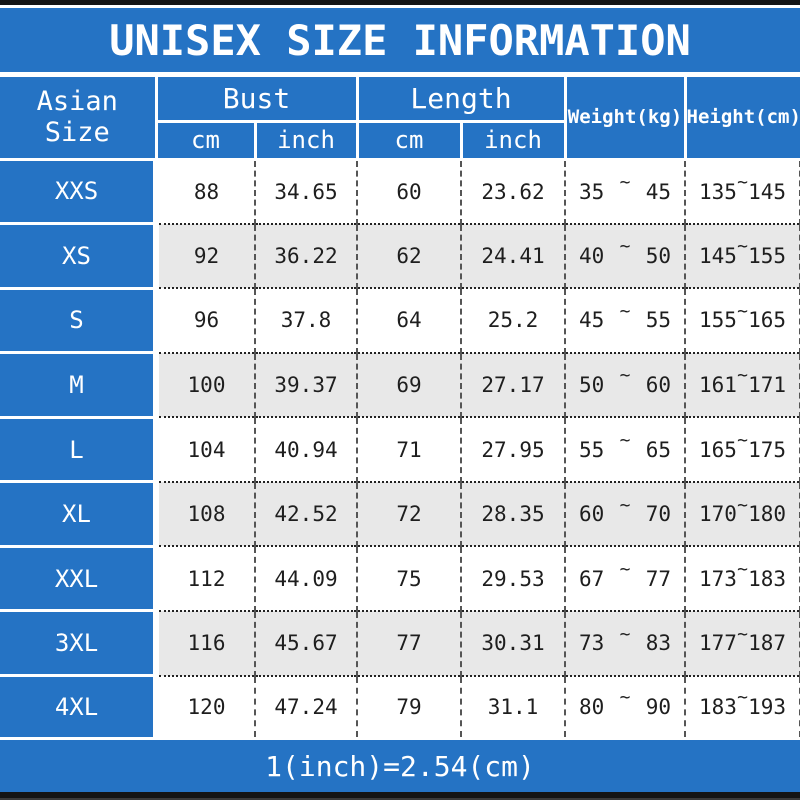 The width and height of the screenshot is (800, 800). I want to click on cell-weight-range: 67 ~ 77, so click(624, 578).